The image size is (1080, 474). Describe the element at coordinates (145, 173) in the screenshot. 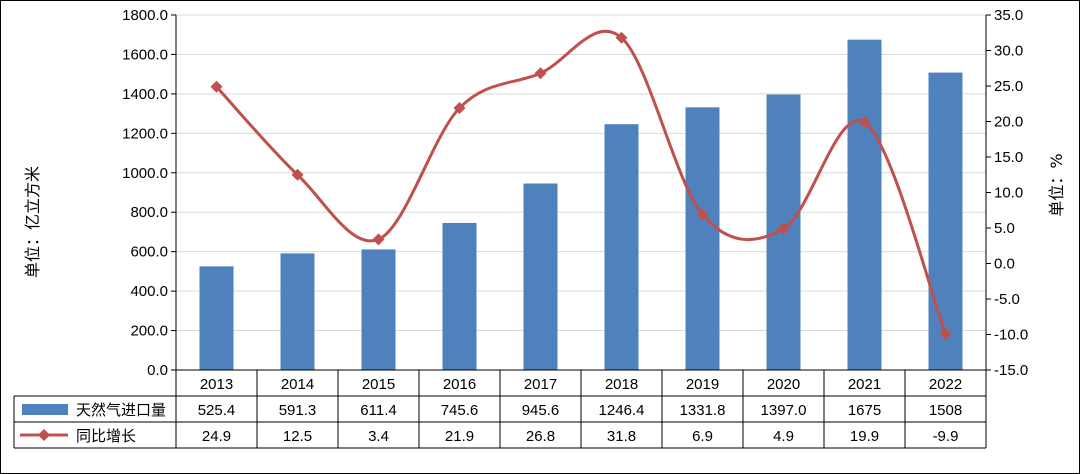

I see `left-tick-label: 1000.0` at that location.